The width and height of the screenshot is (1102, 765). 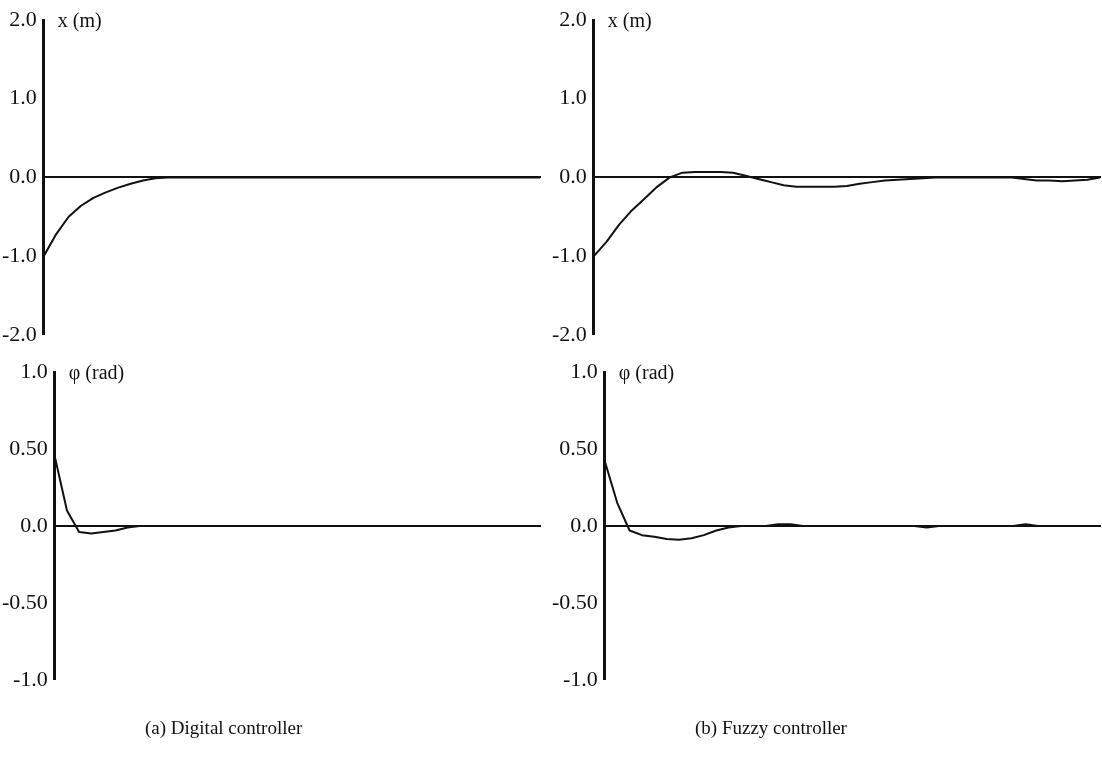 I want to click on text: (a) Digital controller, so click(x=224, y=728).